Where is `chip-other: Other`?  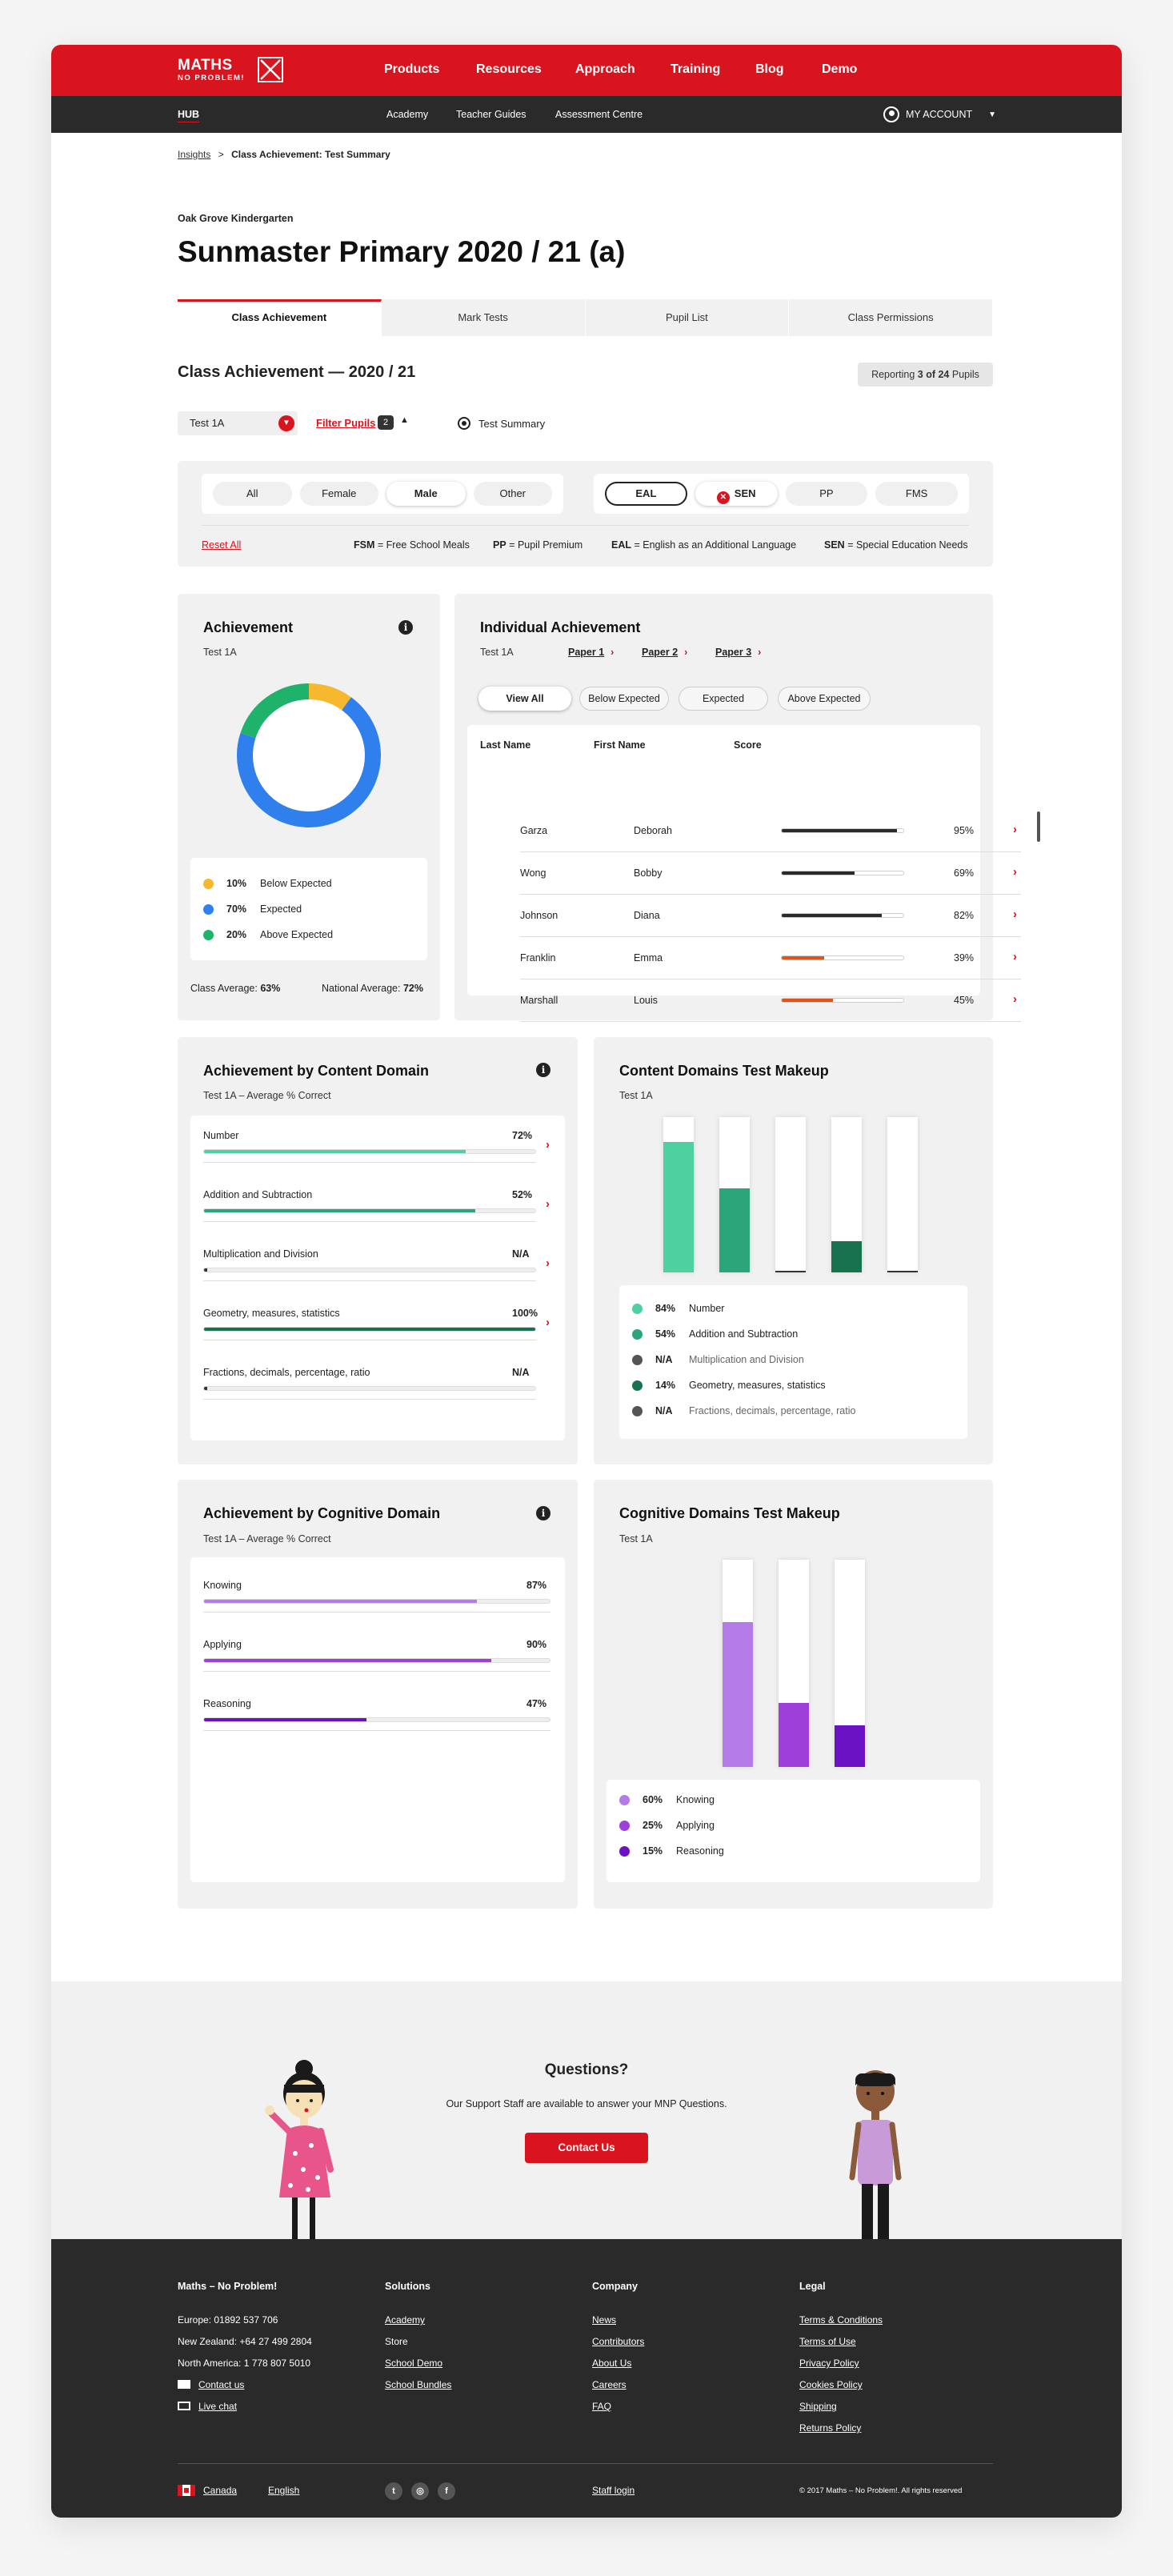 chip-other: Other is located at coordinates (512, 494).